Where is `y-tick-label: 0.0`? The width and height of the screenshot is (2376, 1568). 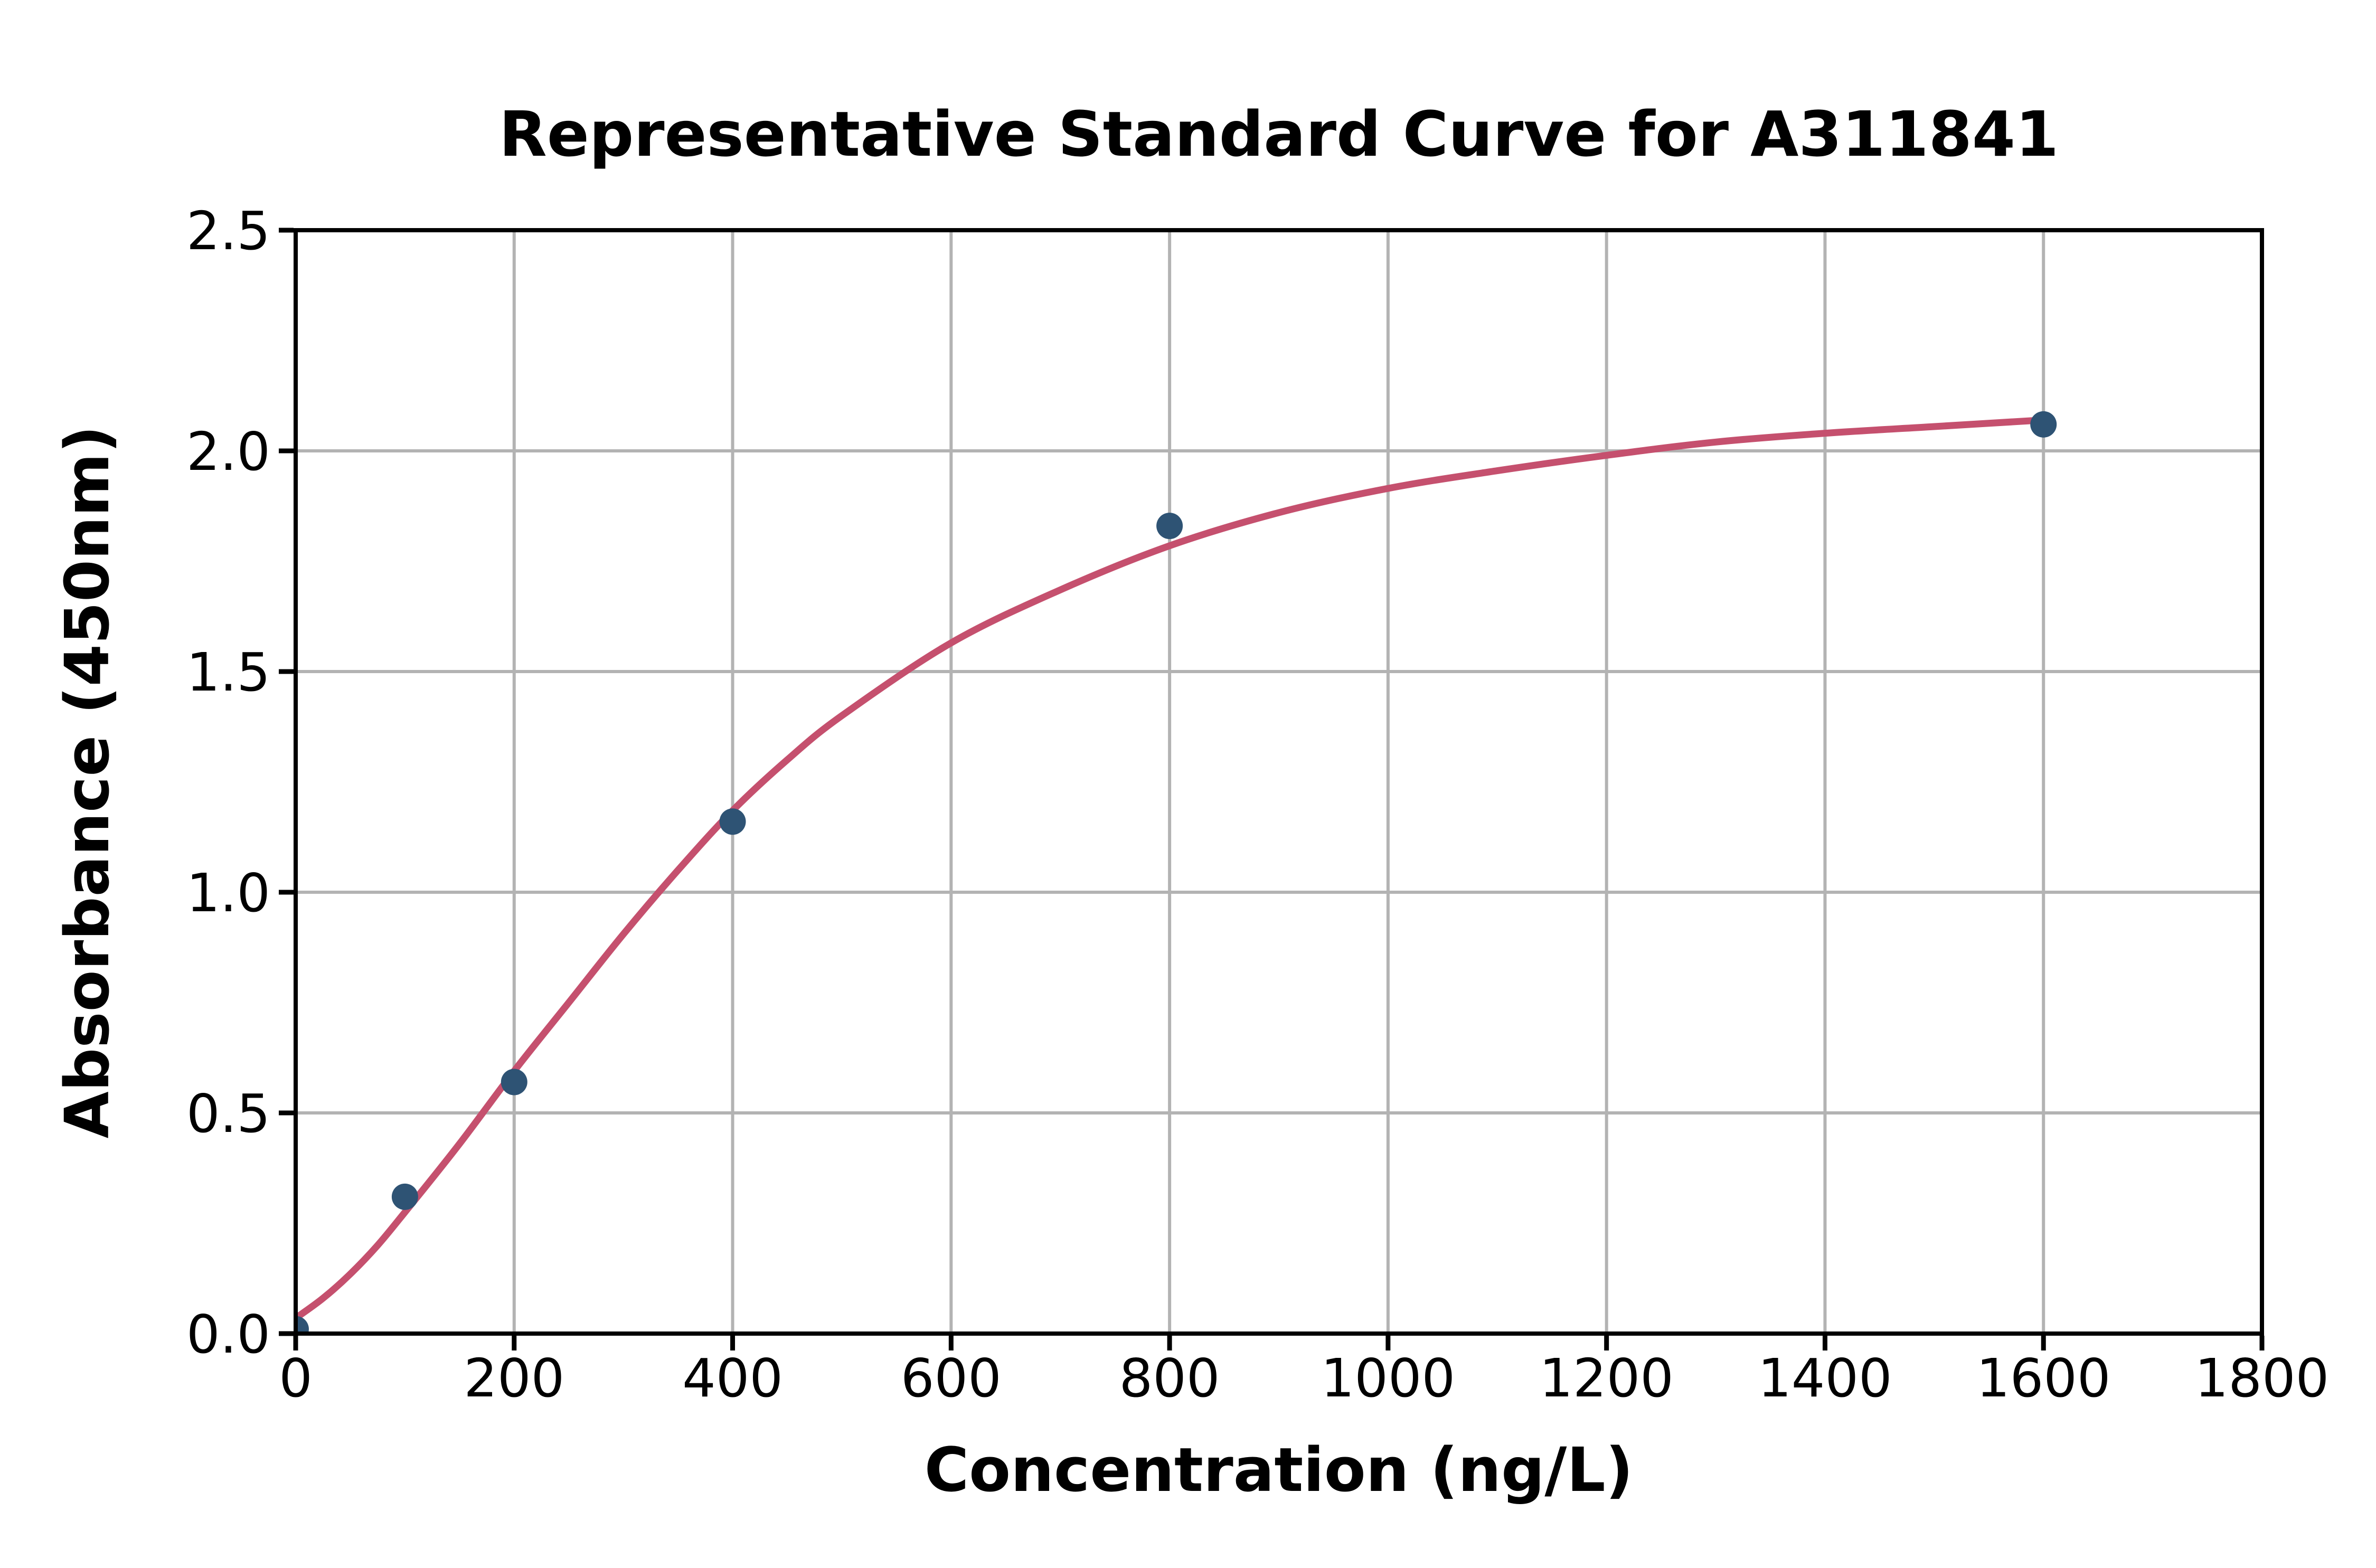 y-tick-label: 0.0 is located at coordinates (228, 1334).